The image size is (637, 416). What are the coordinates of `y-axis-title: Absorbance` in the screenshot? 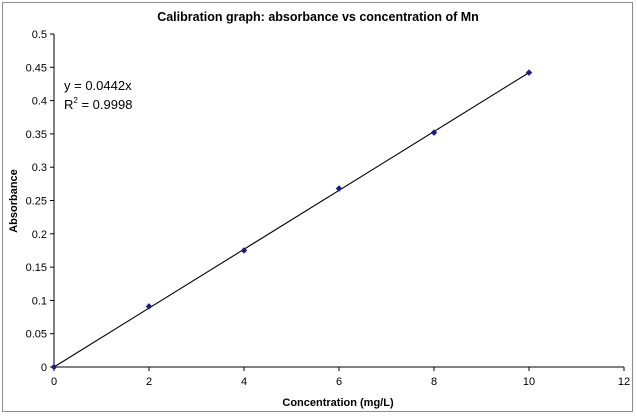 It's located at (14, 201).